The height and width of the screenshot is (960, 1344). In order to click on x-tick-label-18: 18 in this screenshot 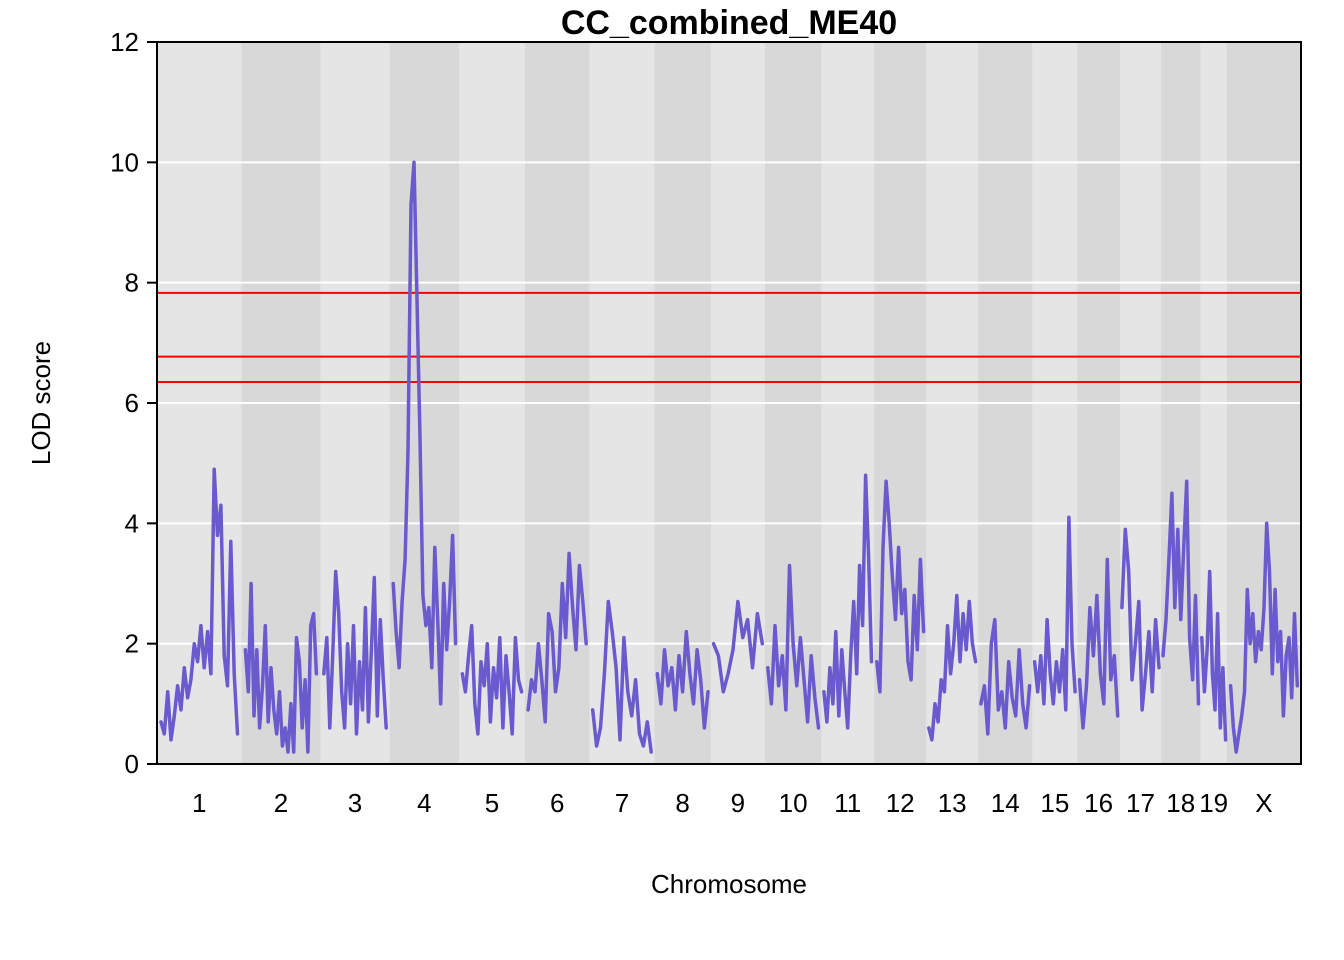, I will do `click(1180, 803)`.